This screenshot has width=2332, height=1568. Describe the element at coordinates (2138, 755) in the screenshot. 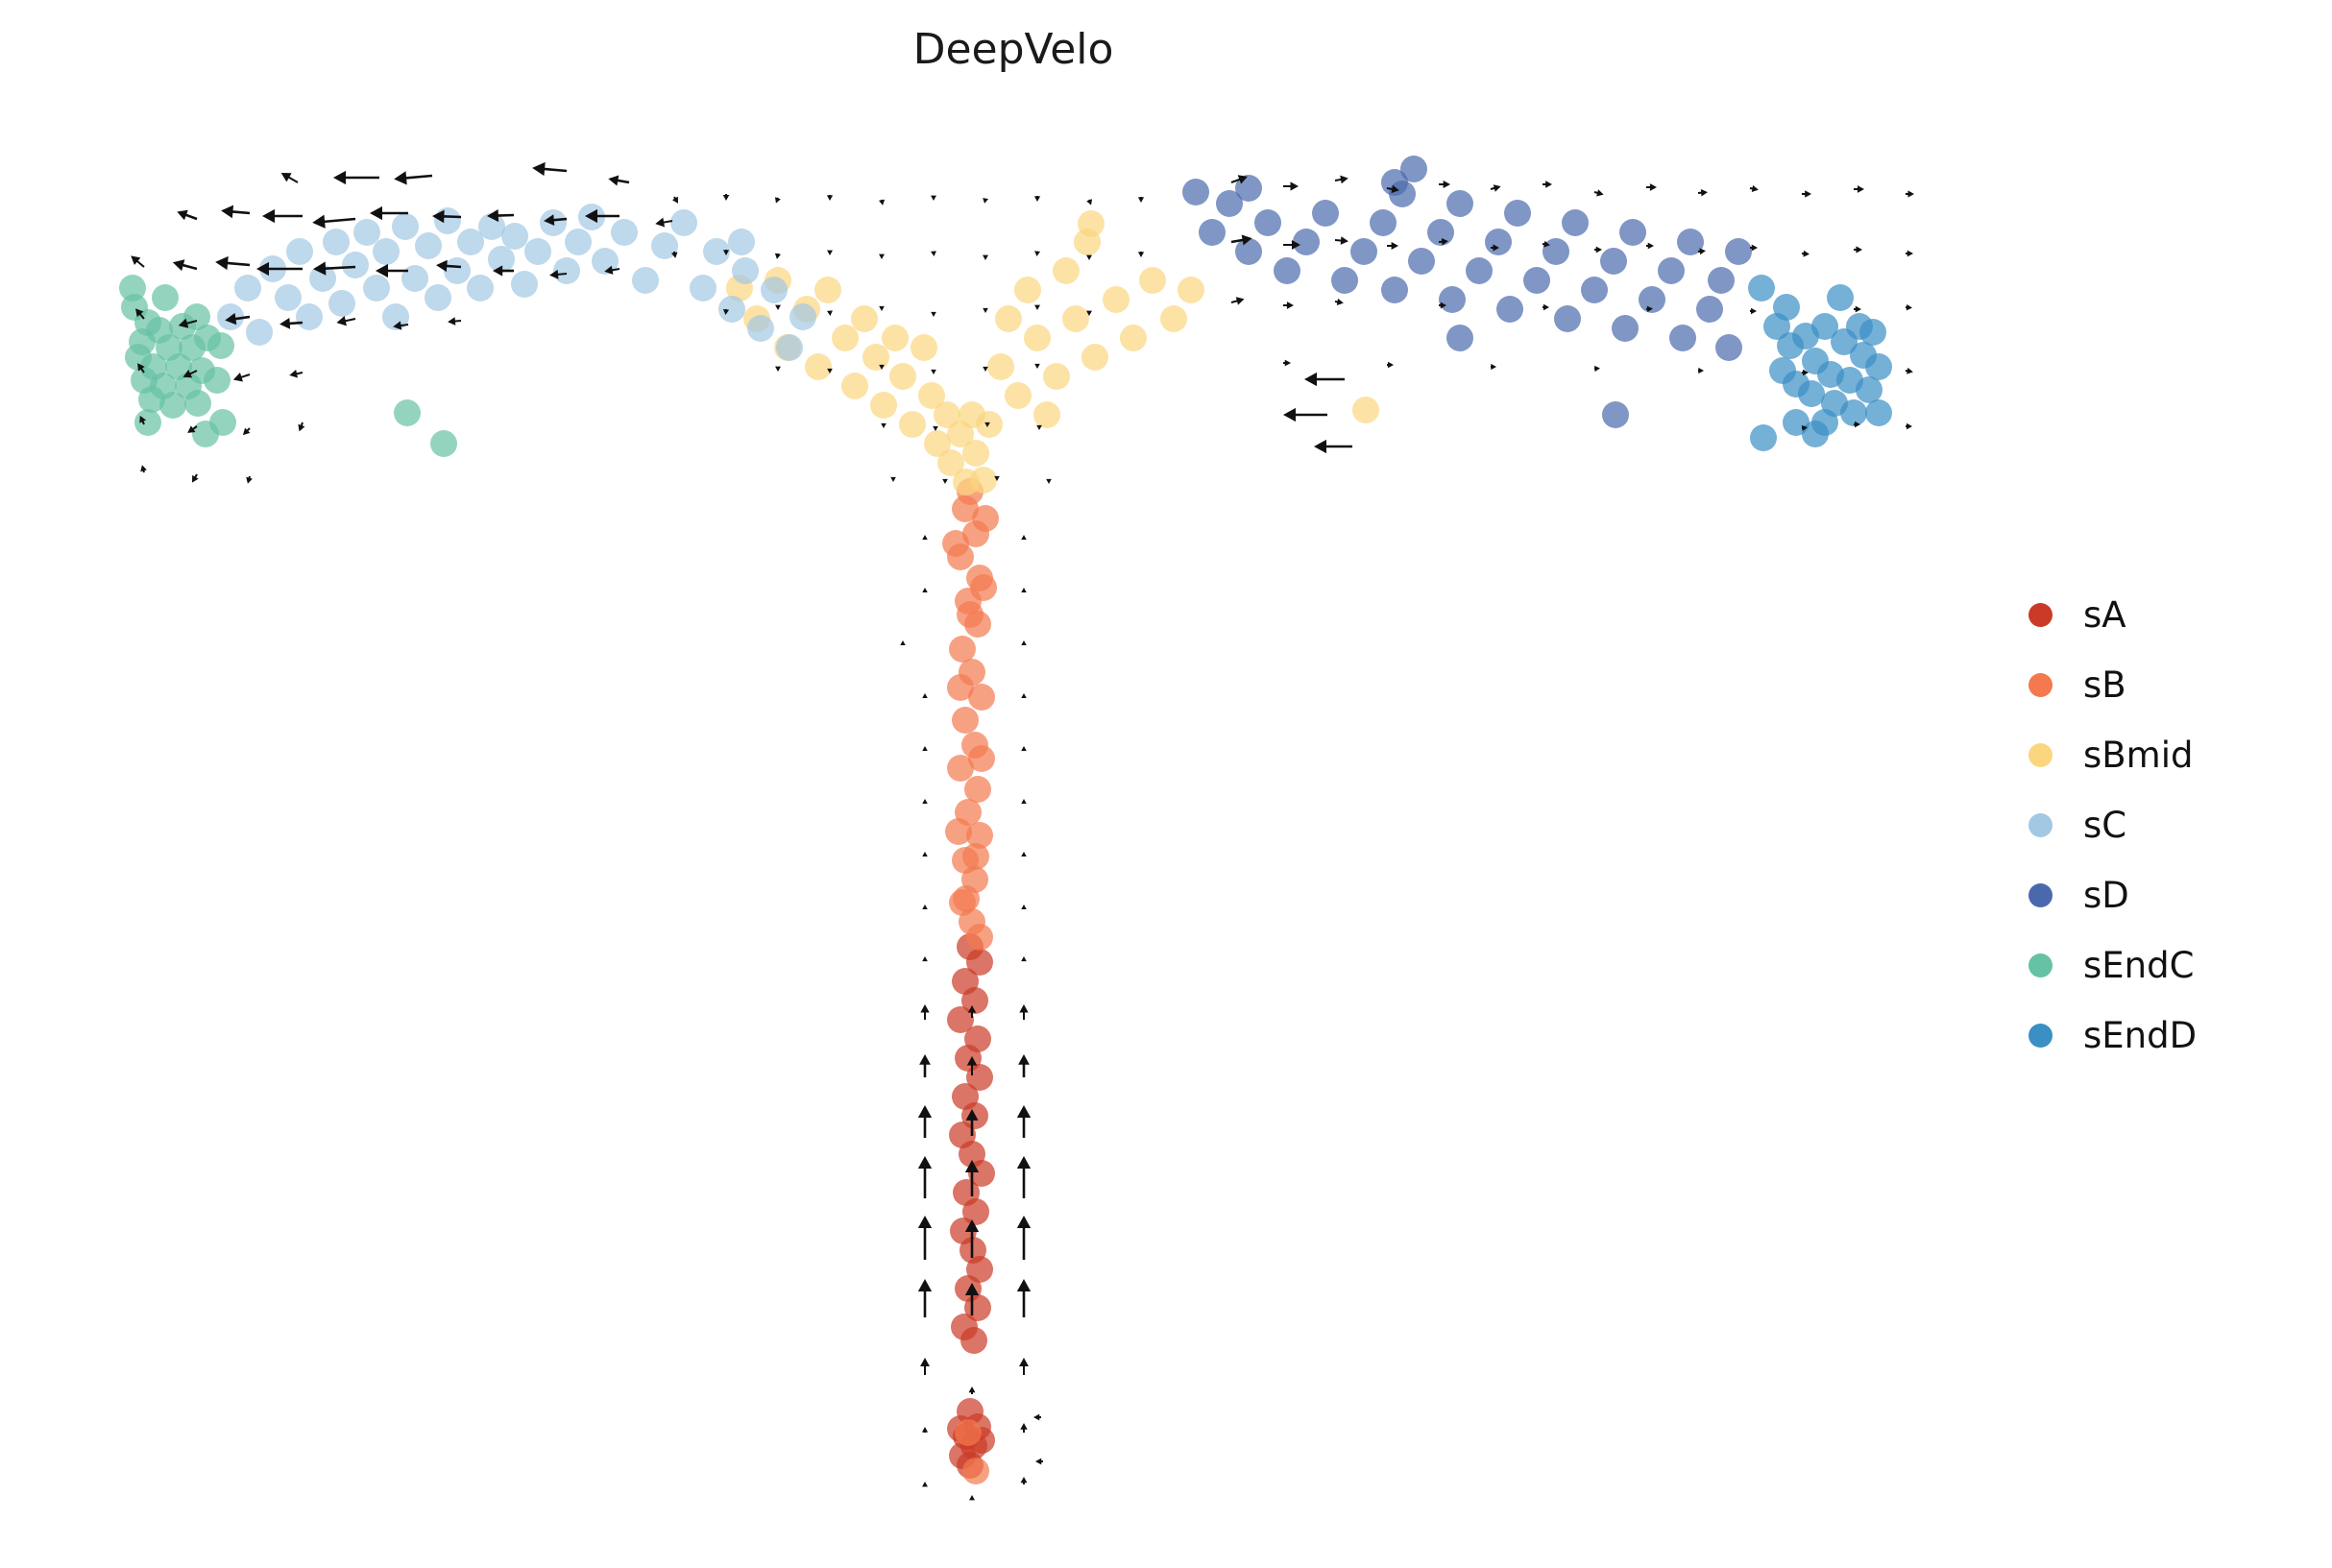

I see `legend-label-sBmid: sBmid` at that location.